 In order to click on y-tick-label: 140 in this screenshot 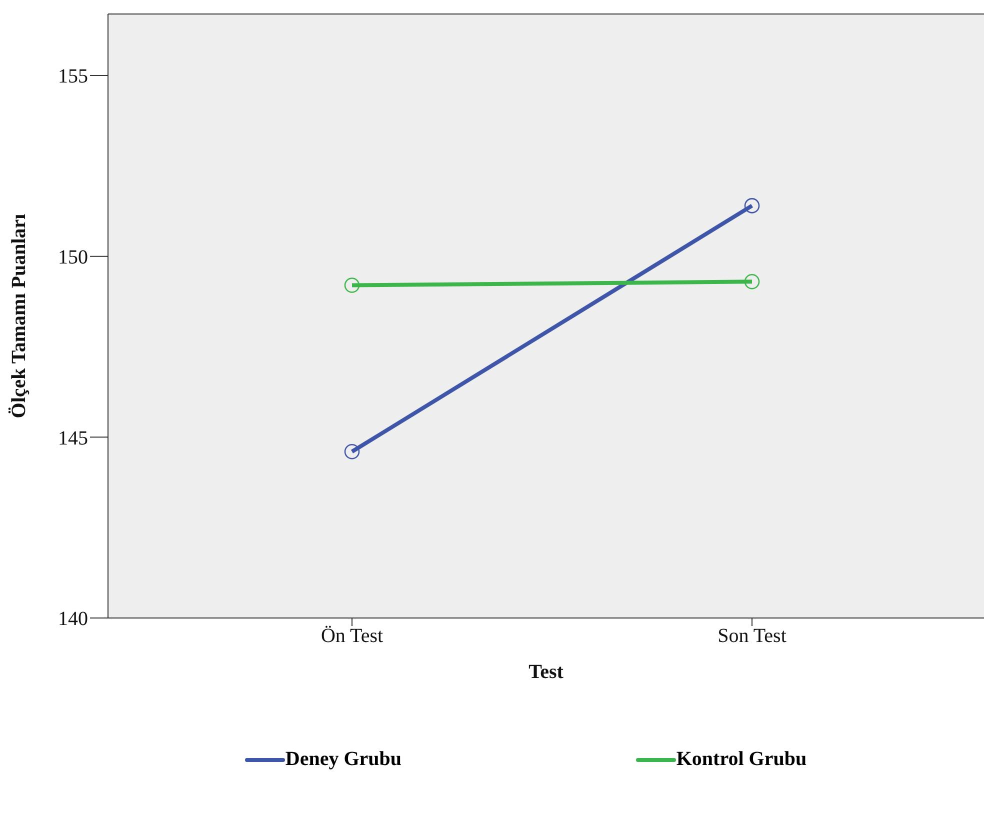, I will do `click(73, 619)`.